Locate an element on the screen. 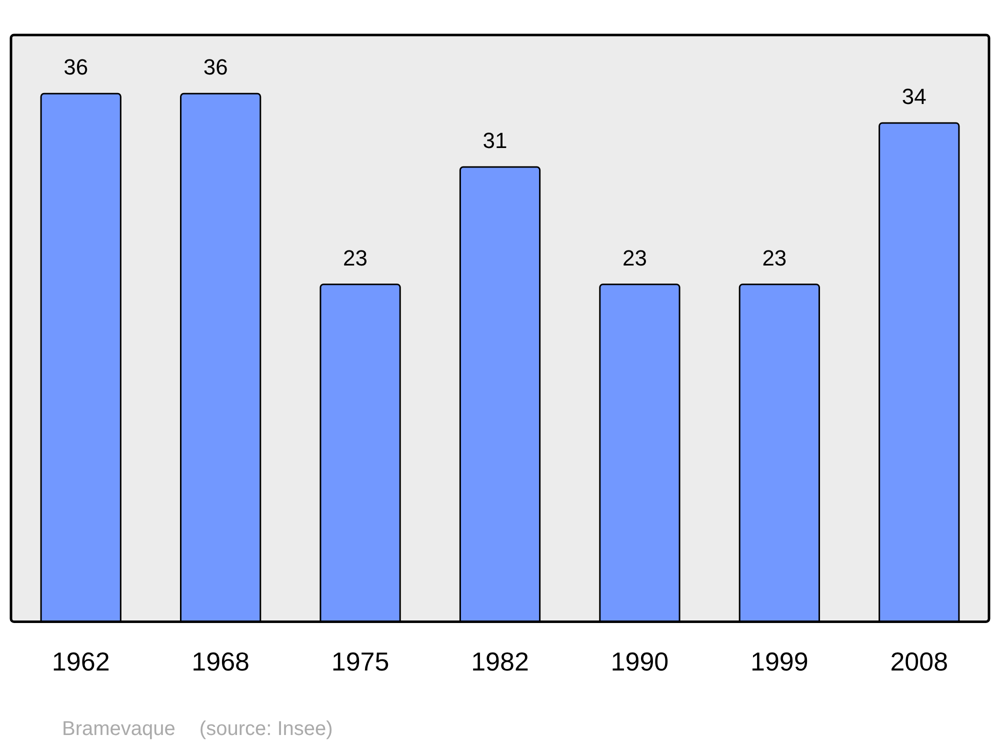 The height and width of the screenshot is (747, 1000). x-tick-label: 1982 is located at coordinates (500, 661).